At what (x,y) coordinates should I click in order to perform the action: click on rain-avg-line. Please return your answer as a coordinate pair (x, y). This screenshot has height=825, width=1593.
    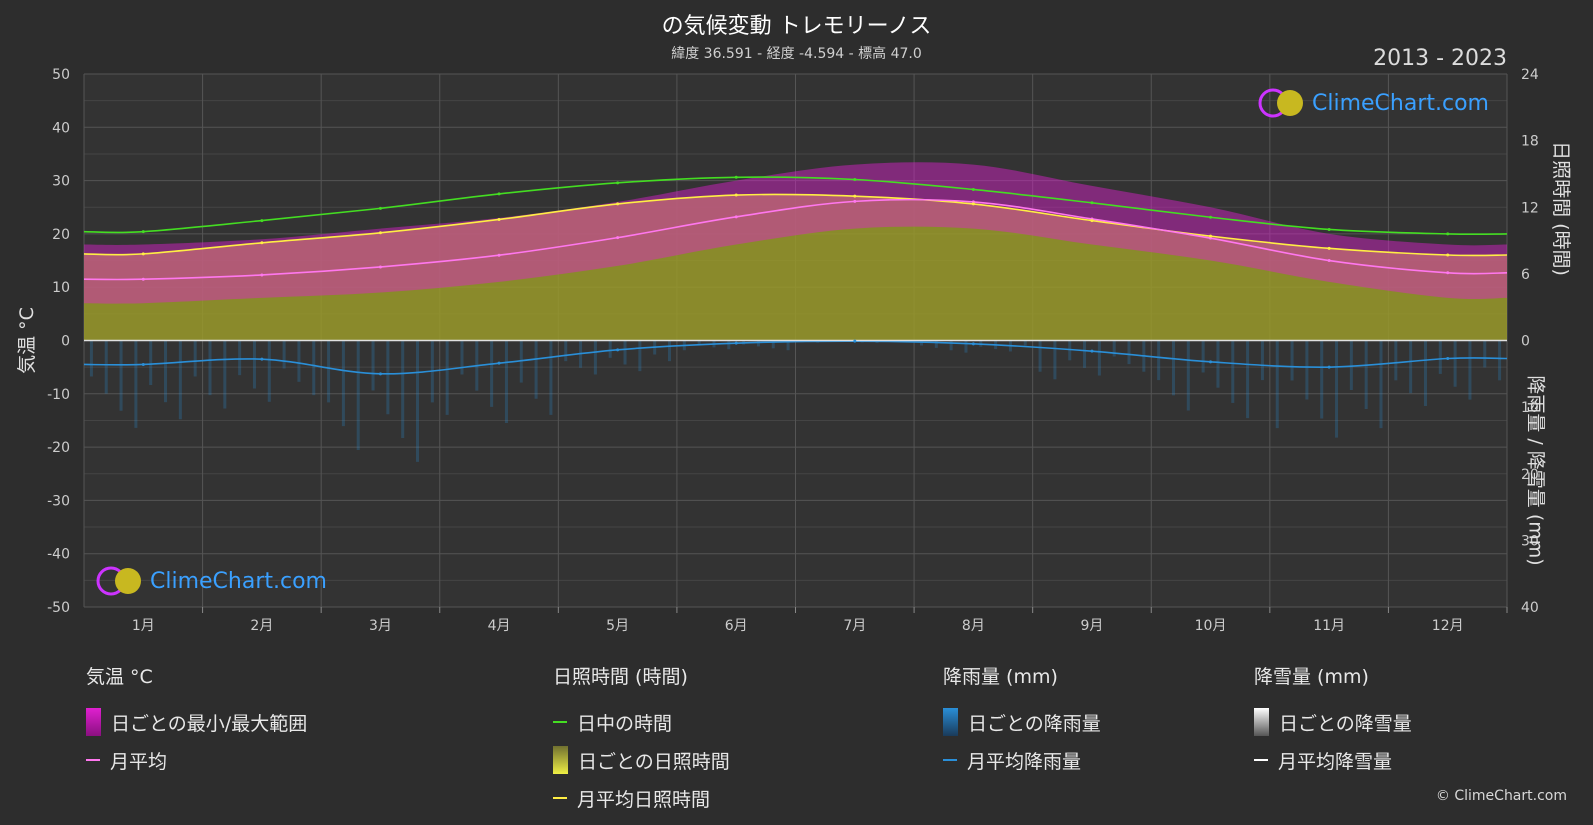
    Looking at the image, I should click on (795, 357).